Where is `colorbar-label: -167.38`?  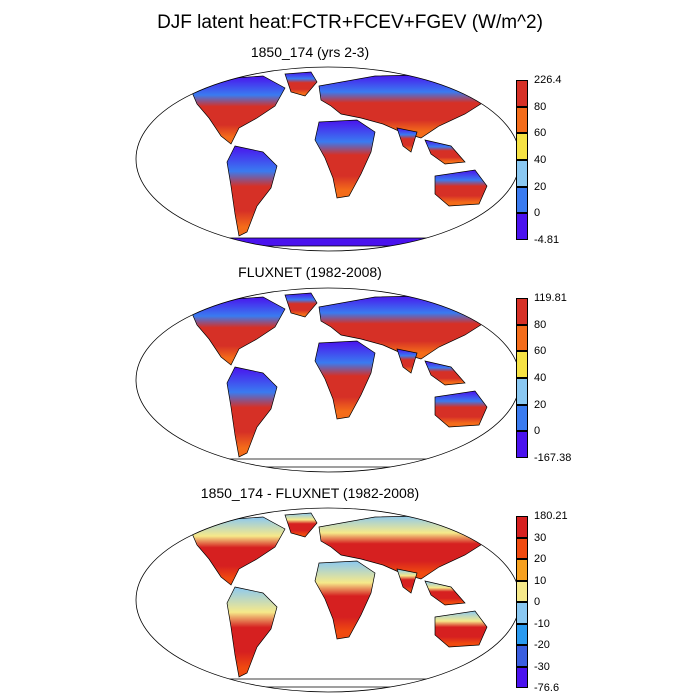 colorbar-label: -167.38 is located at coordinates (553, 458).